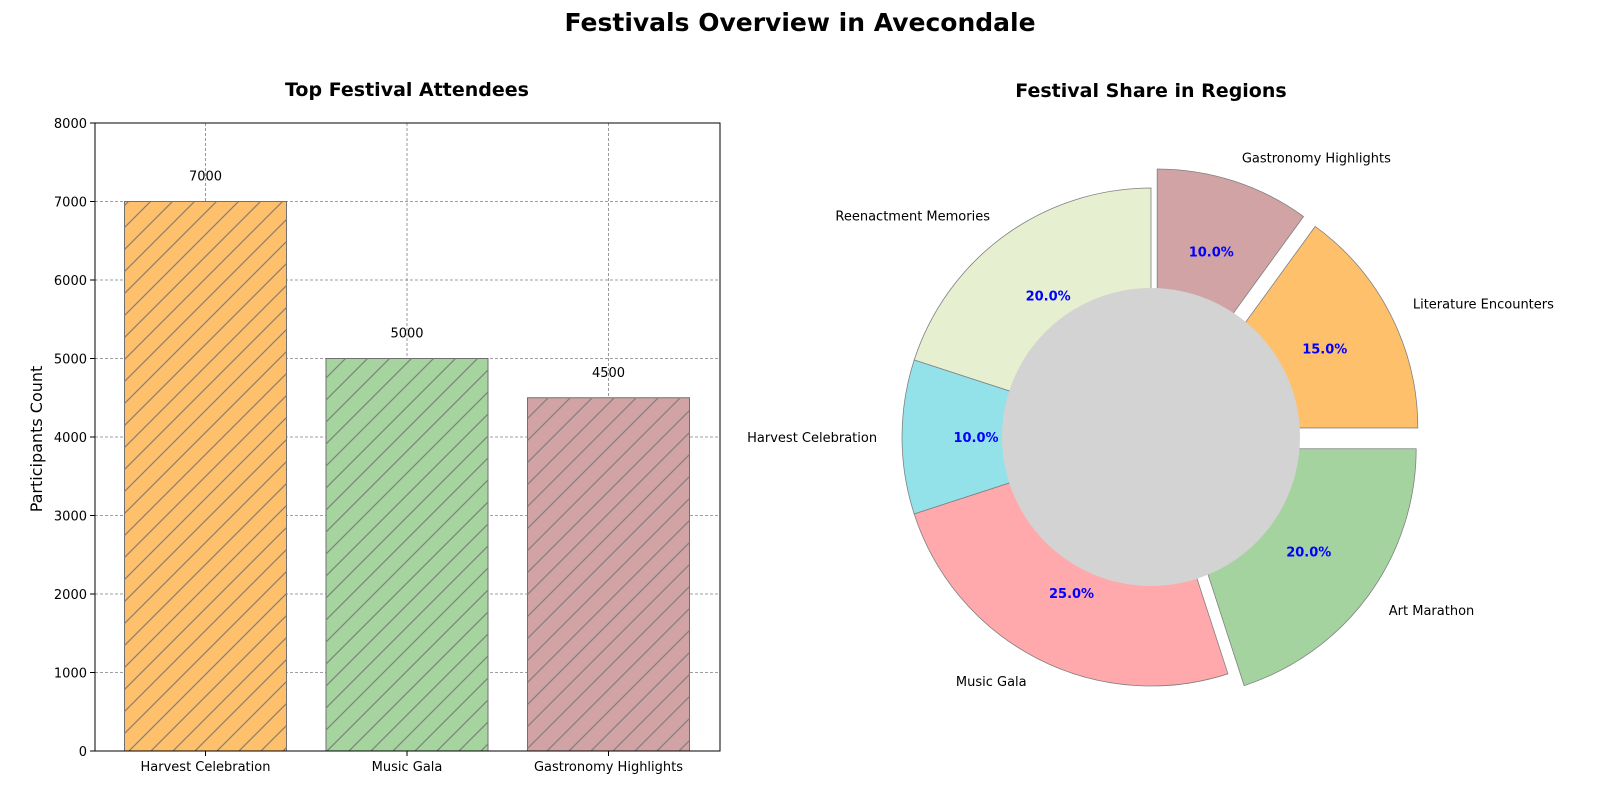  What do you see at coordinates (608, 373) in the screenshot?
I see `bar-value-label: 4500` at bounding box center [608, 373].